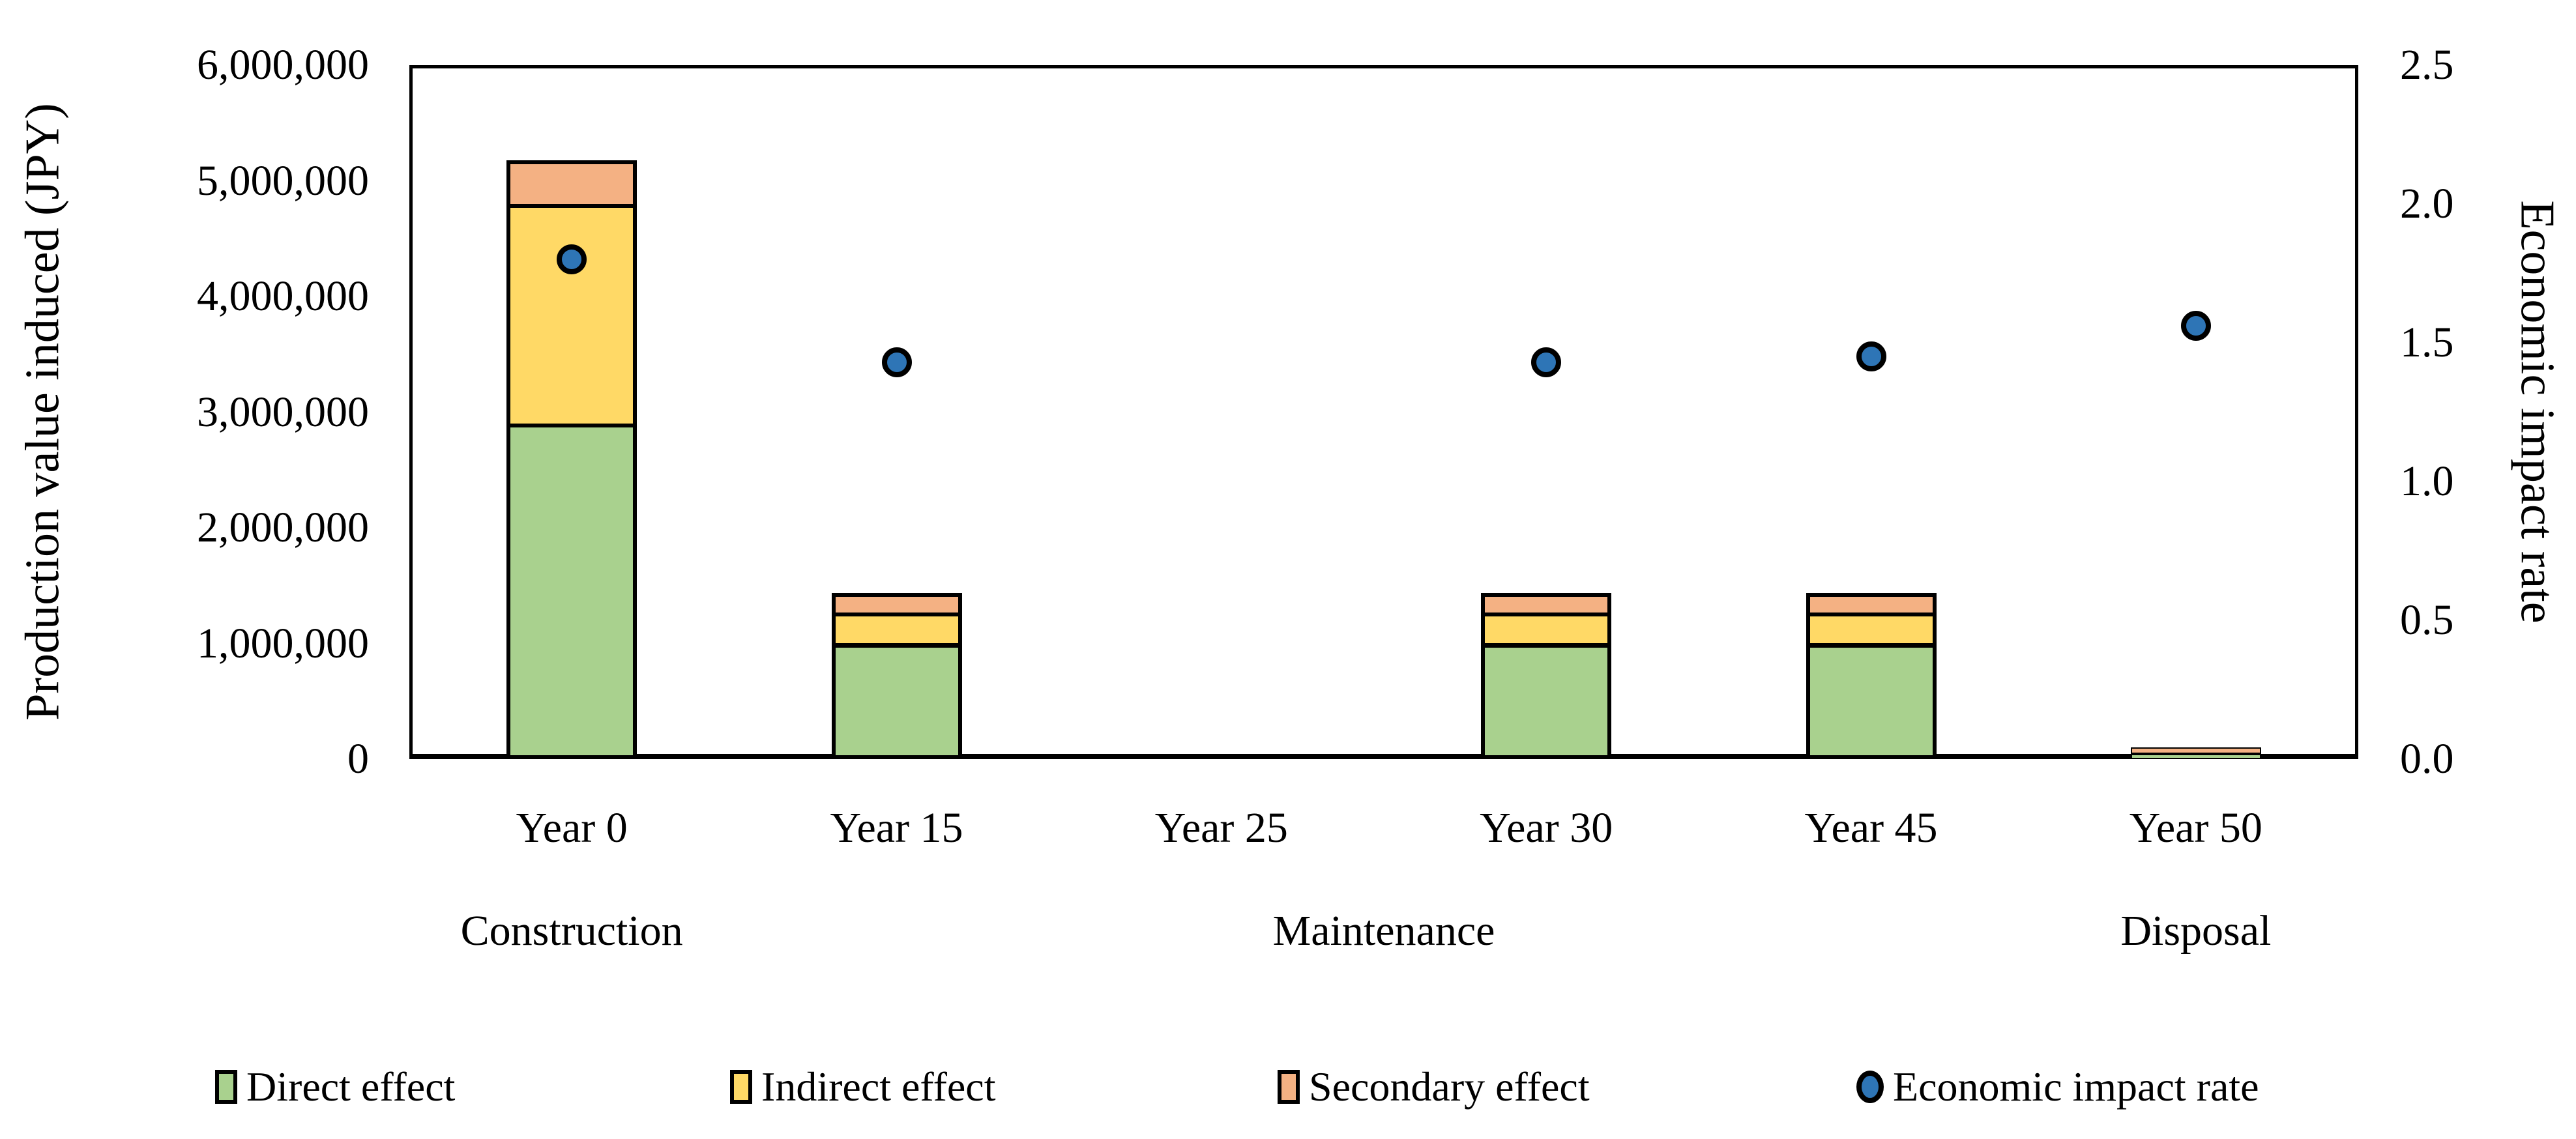 The width and height of the screenshot is (2576, 1139). What do you see at coordinates (1871, 828) in the screenshot?
I see `x-axis-label-year-45: Year 45` at bounding box center [1871, 828].